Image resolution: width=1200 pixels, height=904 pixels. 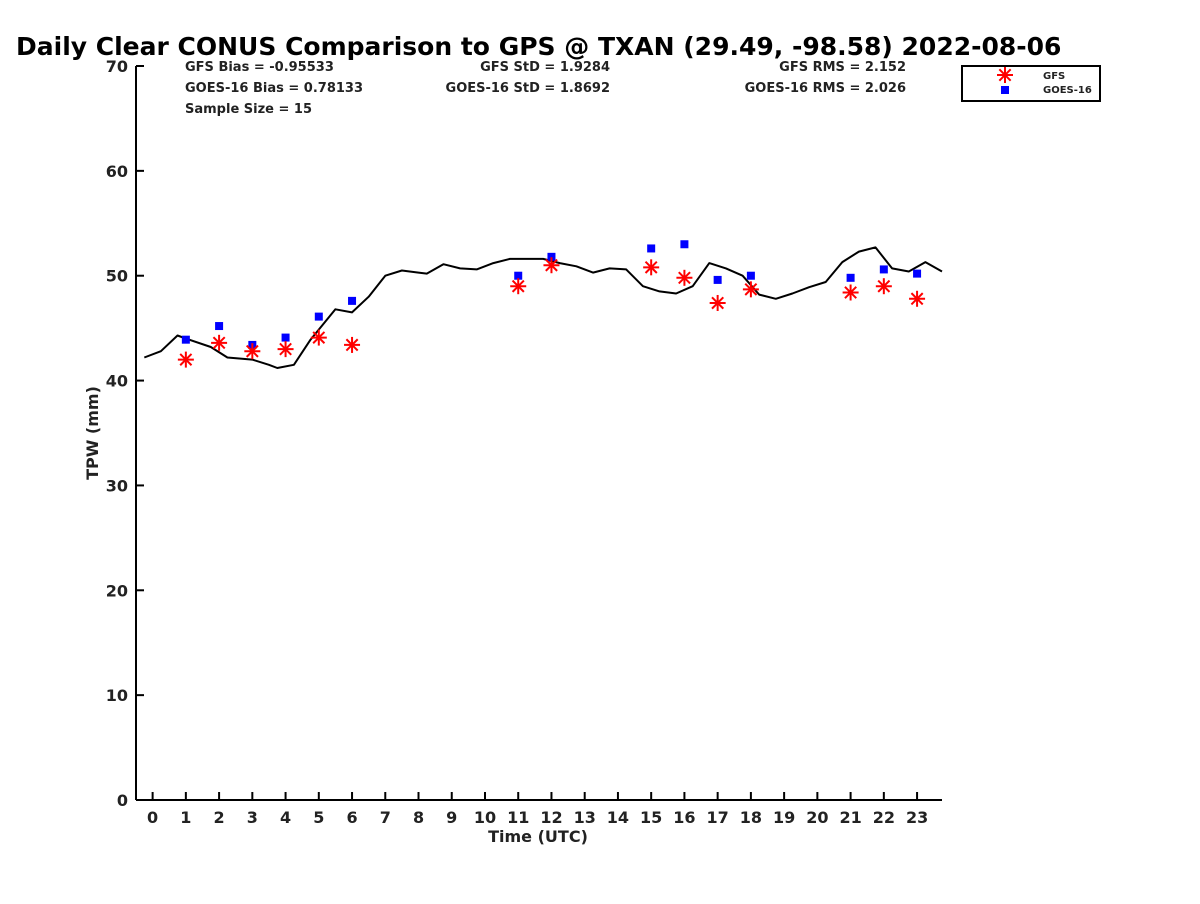 What do you see at coordinates (551, 294) in the screenshot?
I see `goes-16-series` at bounding box center [551, 294].